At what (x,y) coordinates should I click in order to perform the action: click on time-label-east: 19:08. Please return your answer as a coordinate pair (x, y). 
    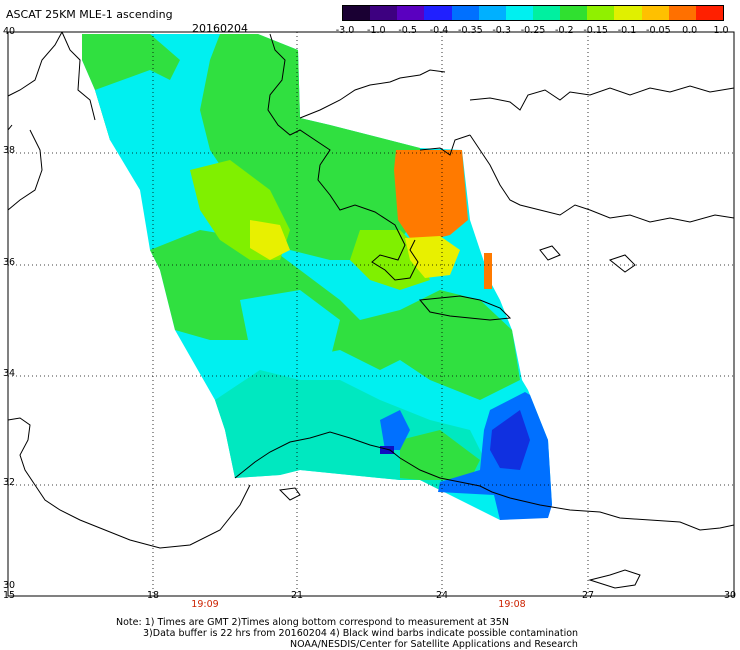
    Looking at the image, I should click on (512, 604).